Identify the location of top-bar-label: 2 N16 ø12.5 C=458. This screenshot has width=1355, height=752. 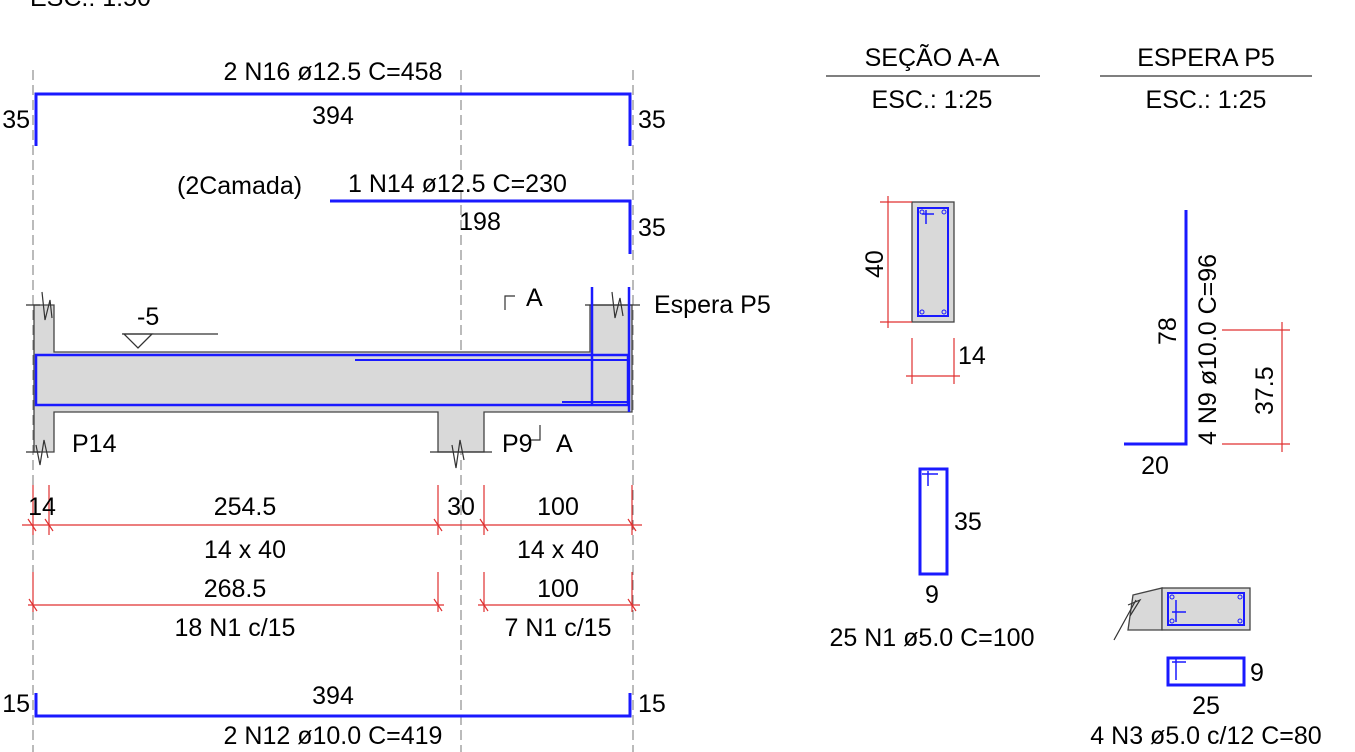
(333, 72).